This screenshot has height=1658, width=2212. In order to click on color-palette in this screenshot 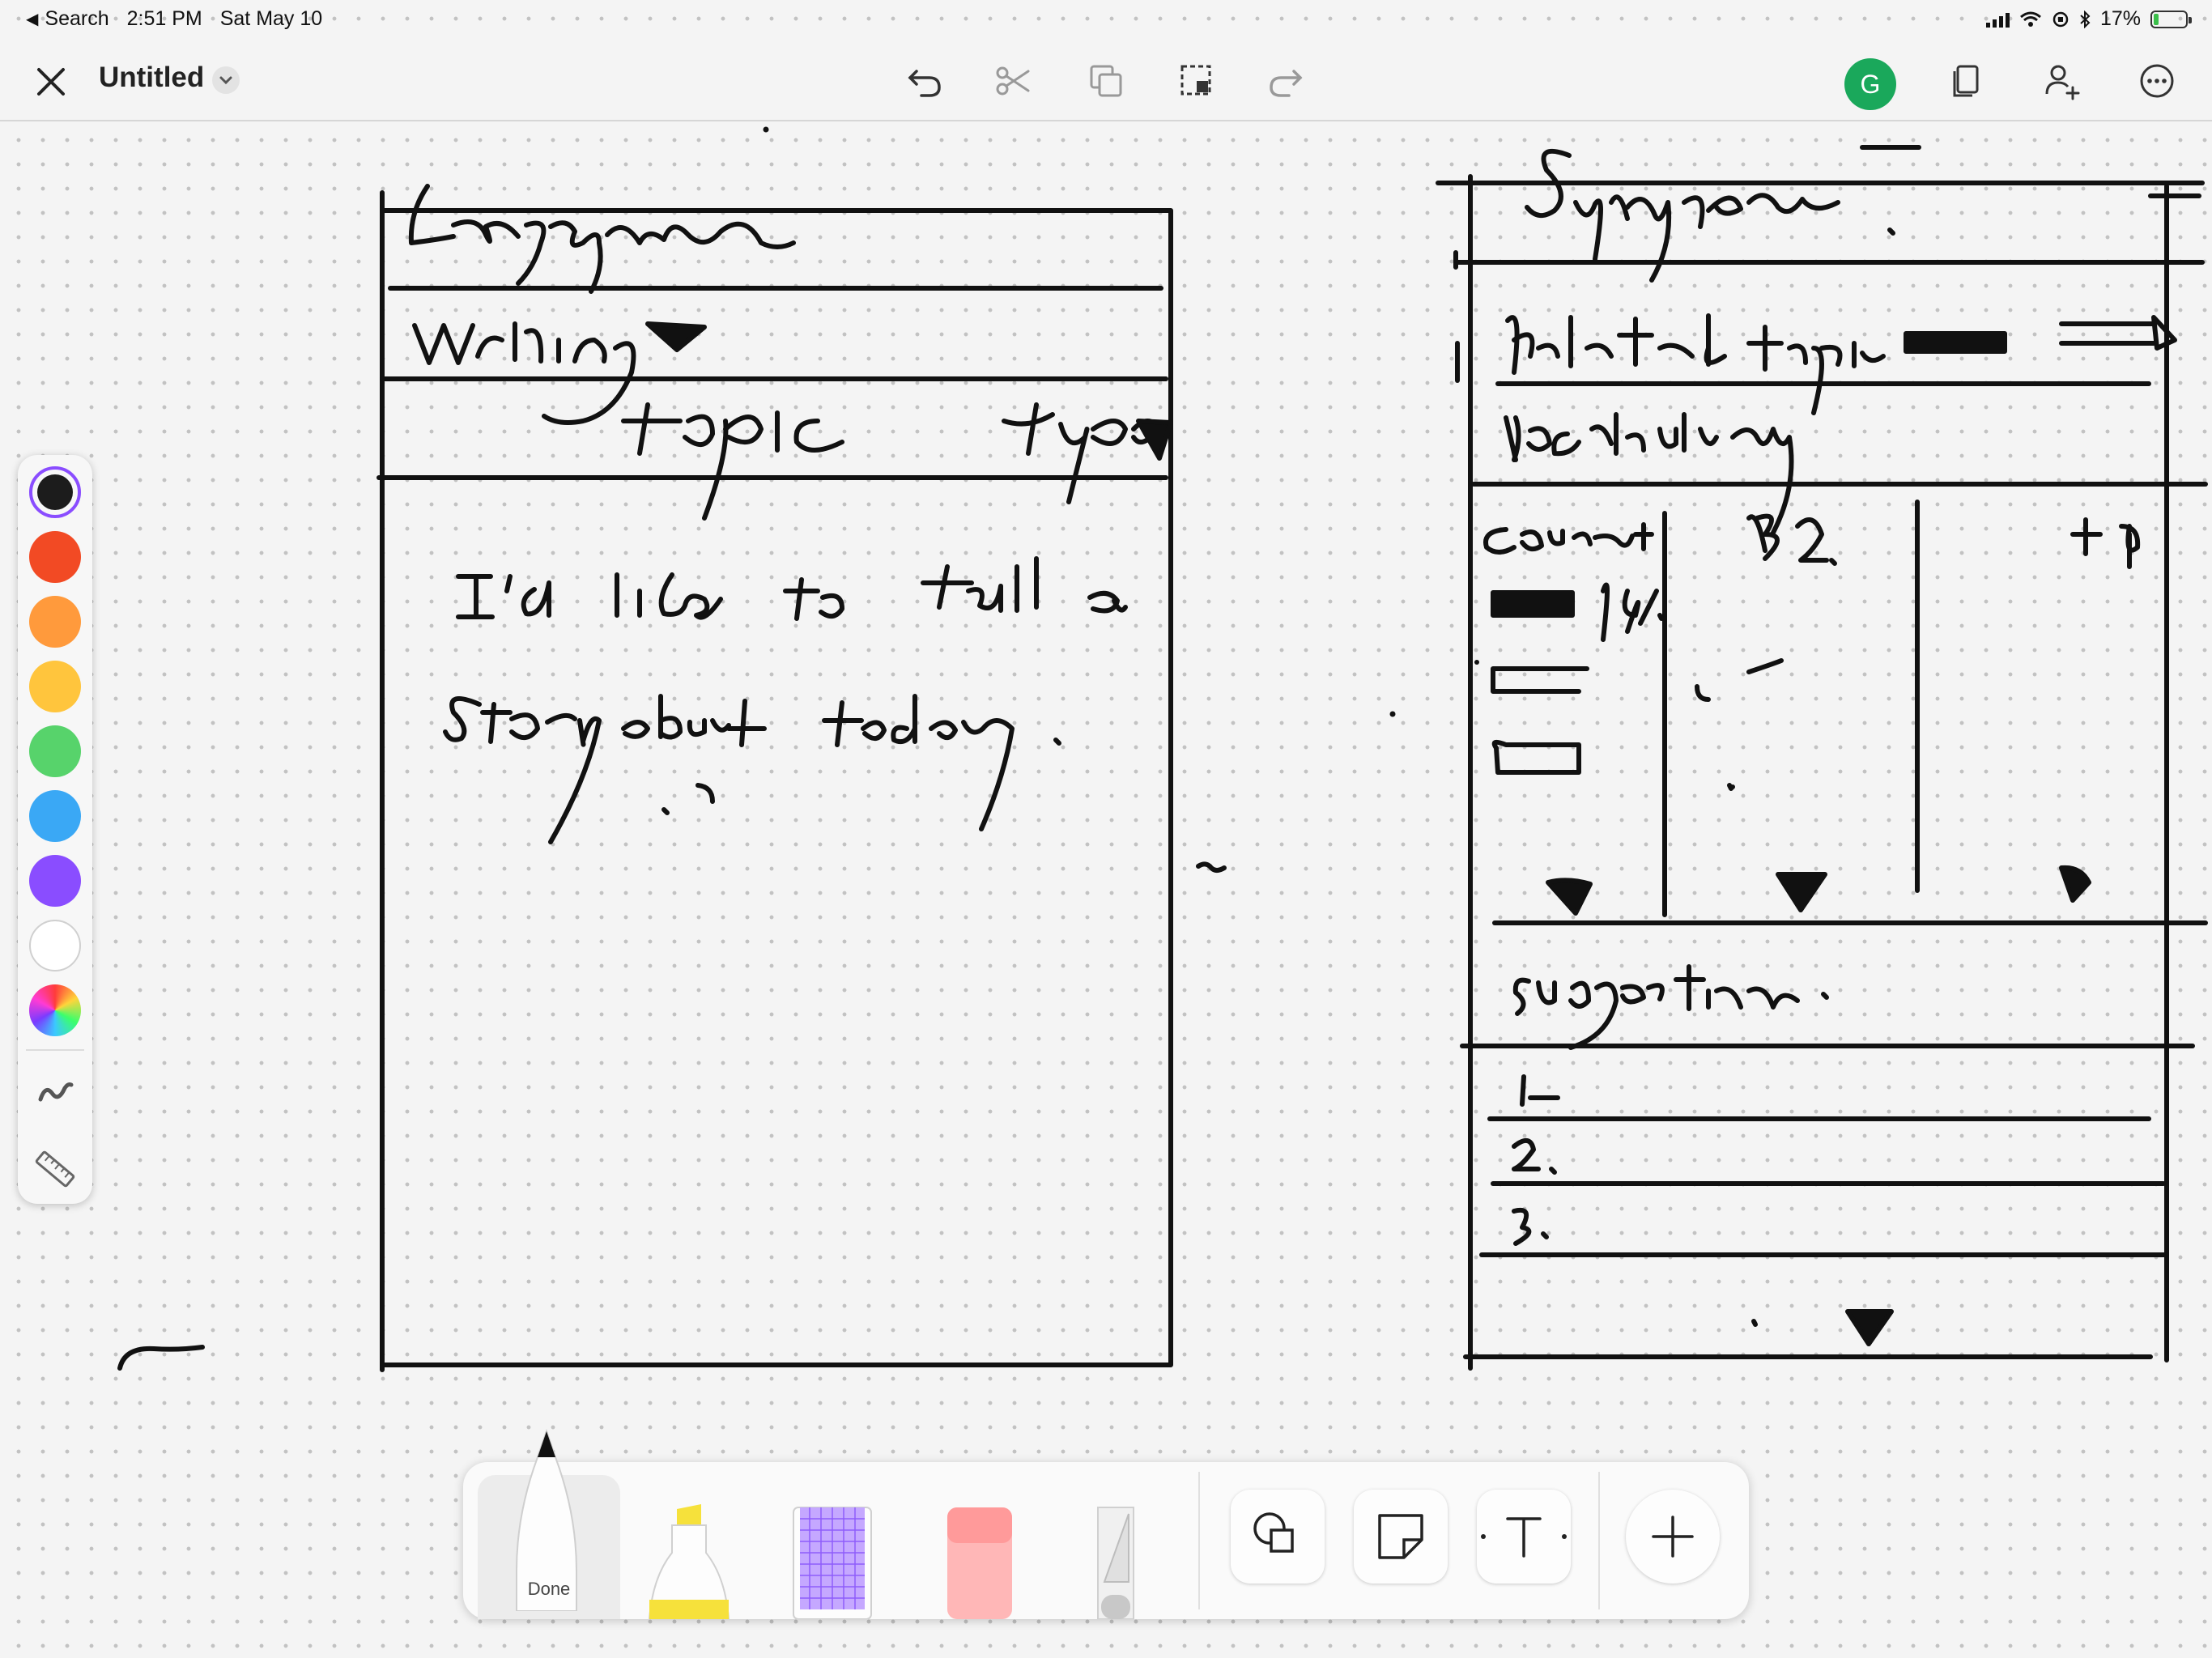, I will do `click(55, 829)`.